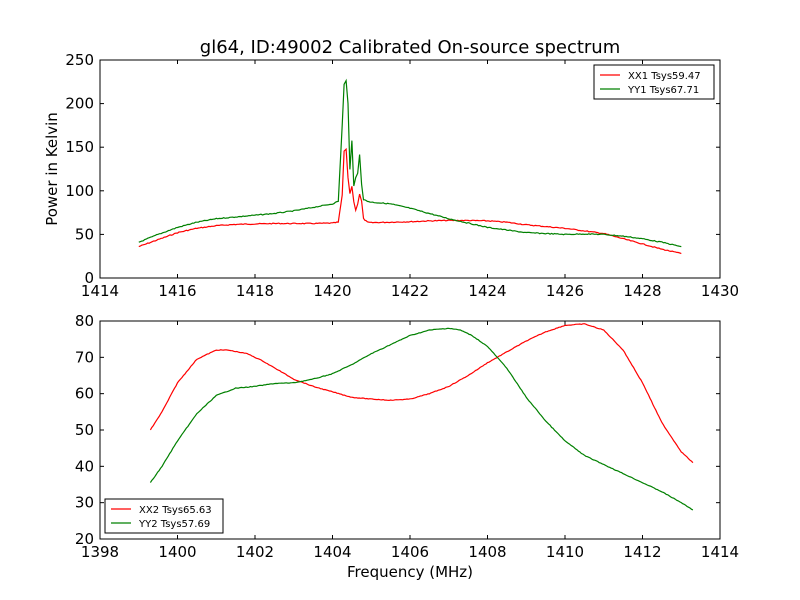  I want to click on y-tick-label: 30, so click(84, 503).